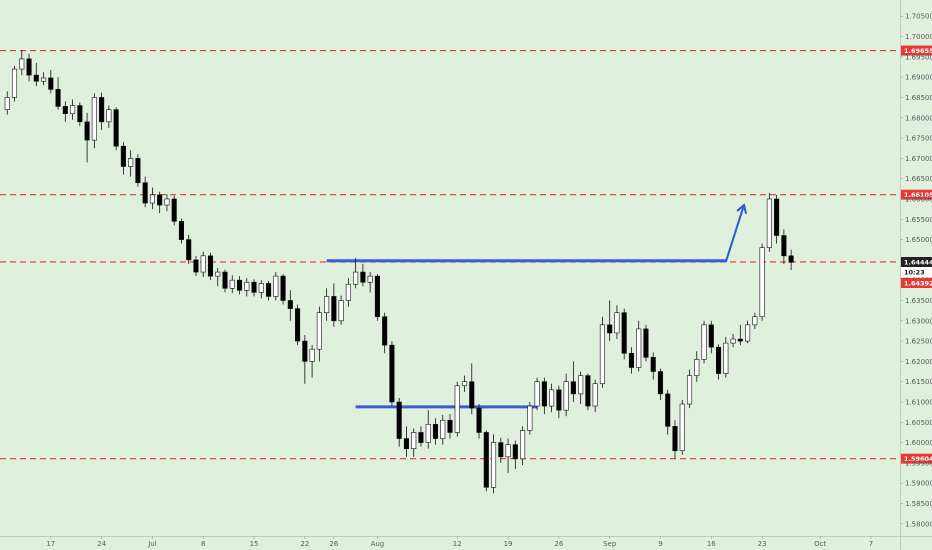  I want to click on y-tick-label-8: 1.66500, so click(918, 179).